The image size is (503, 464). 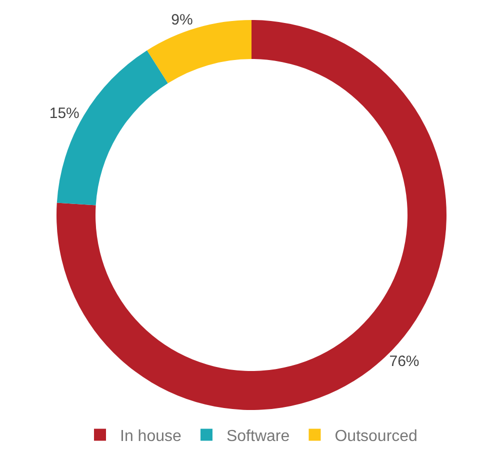 I want to click on legend-label: Software, so click(x=258, y=436).